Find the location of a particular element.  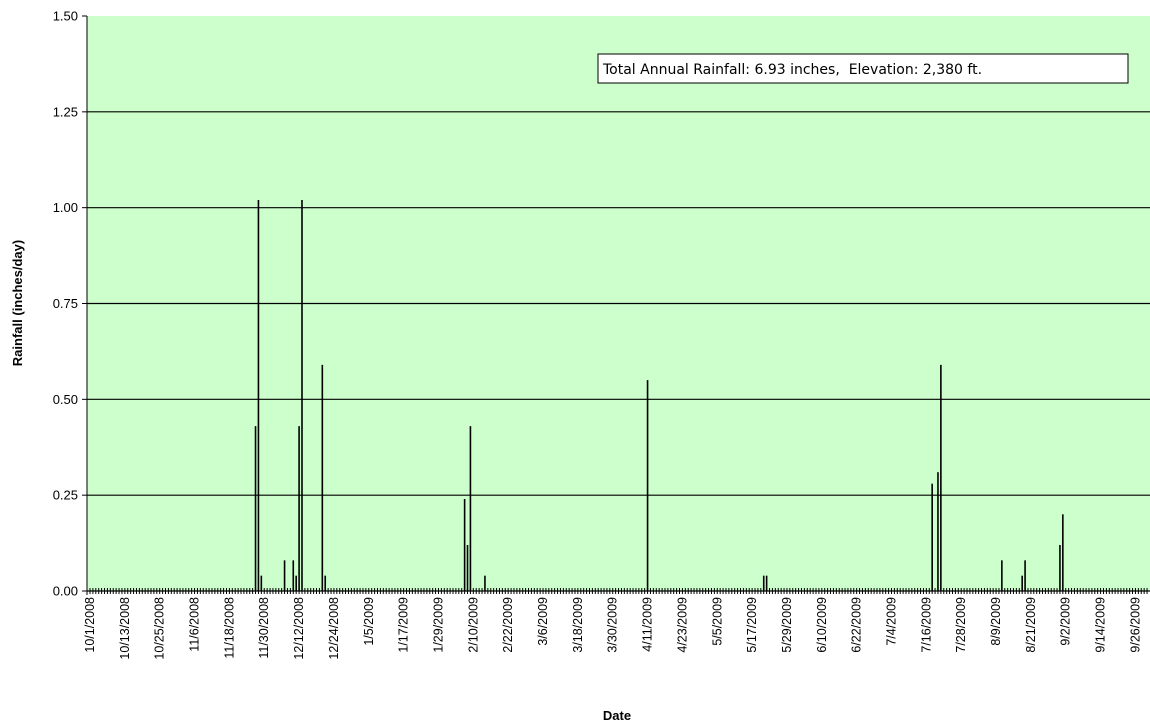

x-tick-label: 12/12/2008 is located at coordinates (299, 628).